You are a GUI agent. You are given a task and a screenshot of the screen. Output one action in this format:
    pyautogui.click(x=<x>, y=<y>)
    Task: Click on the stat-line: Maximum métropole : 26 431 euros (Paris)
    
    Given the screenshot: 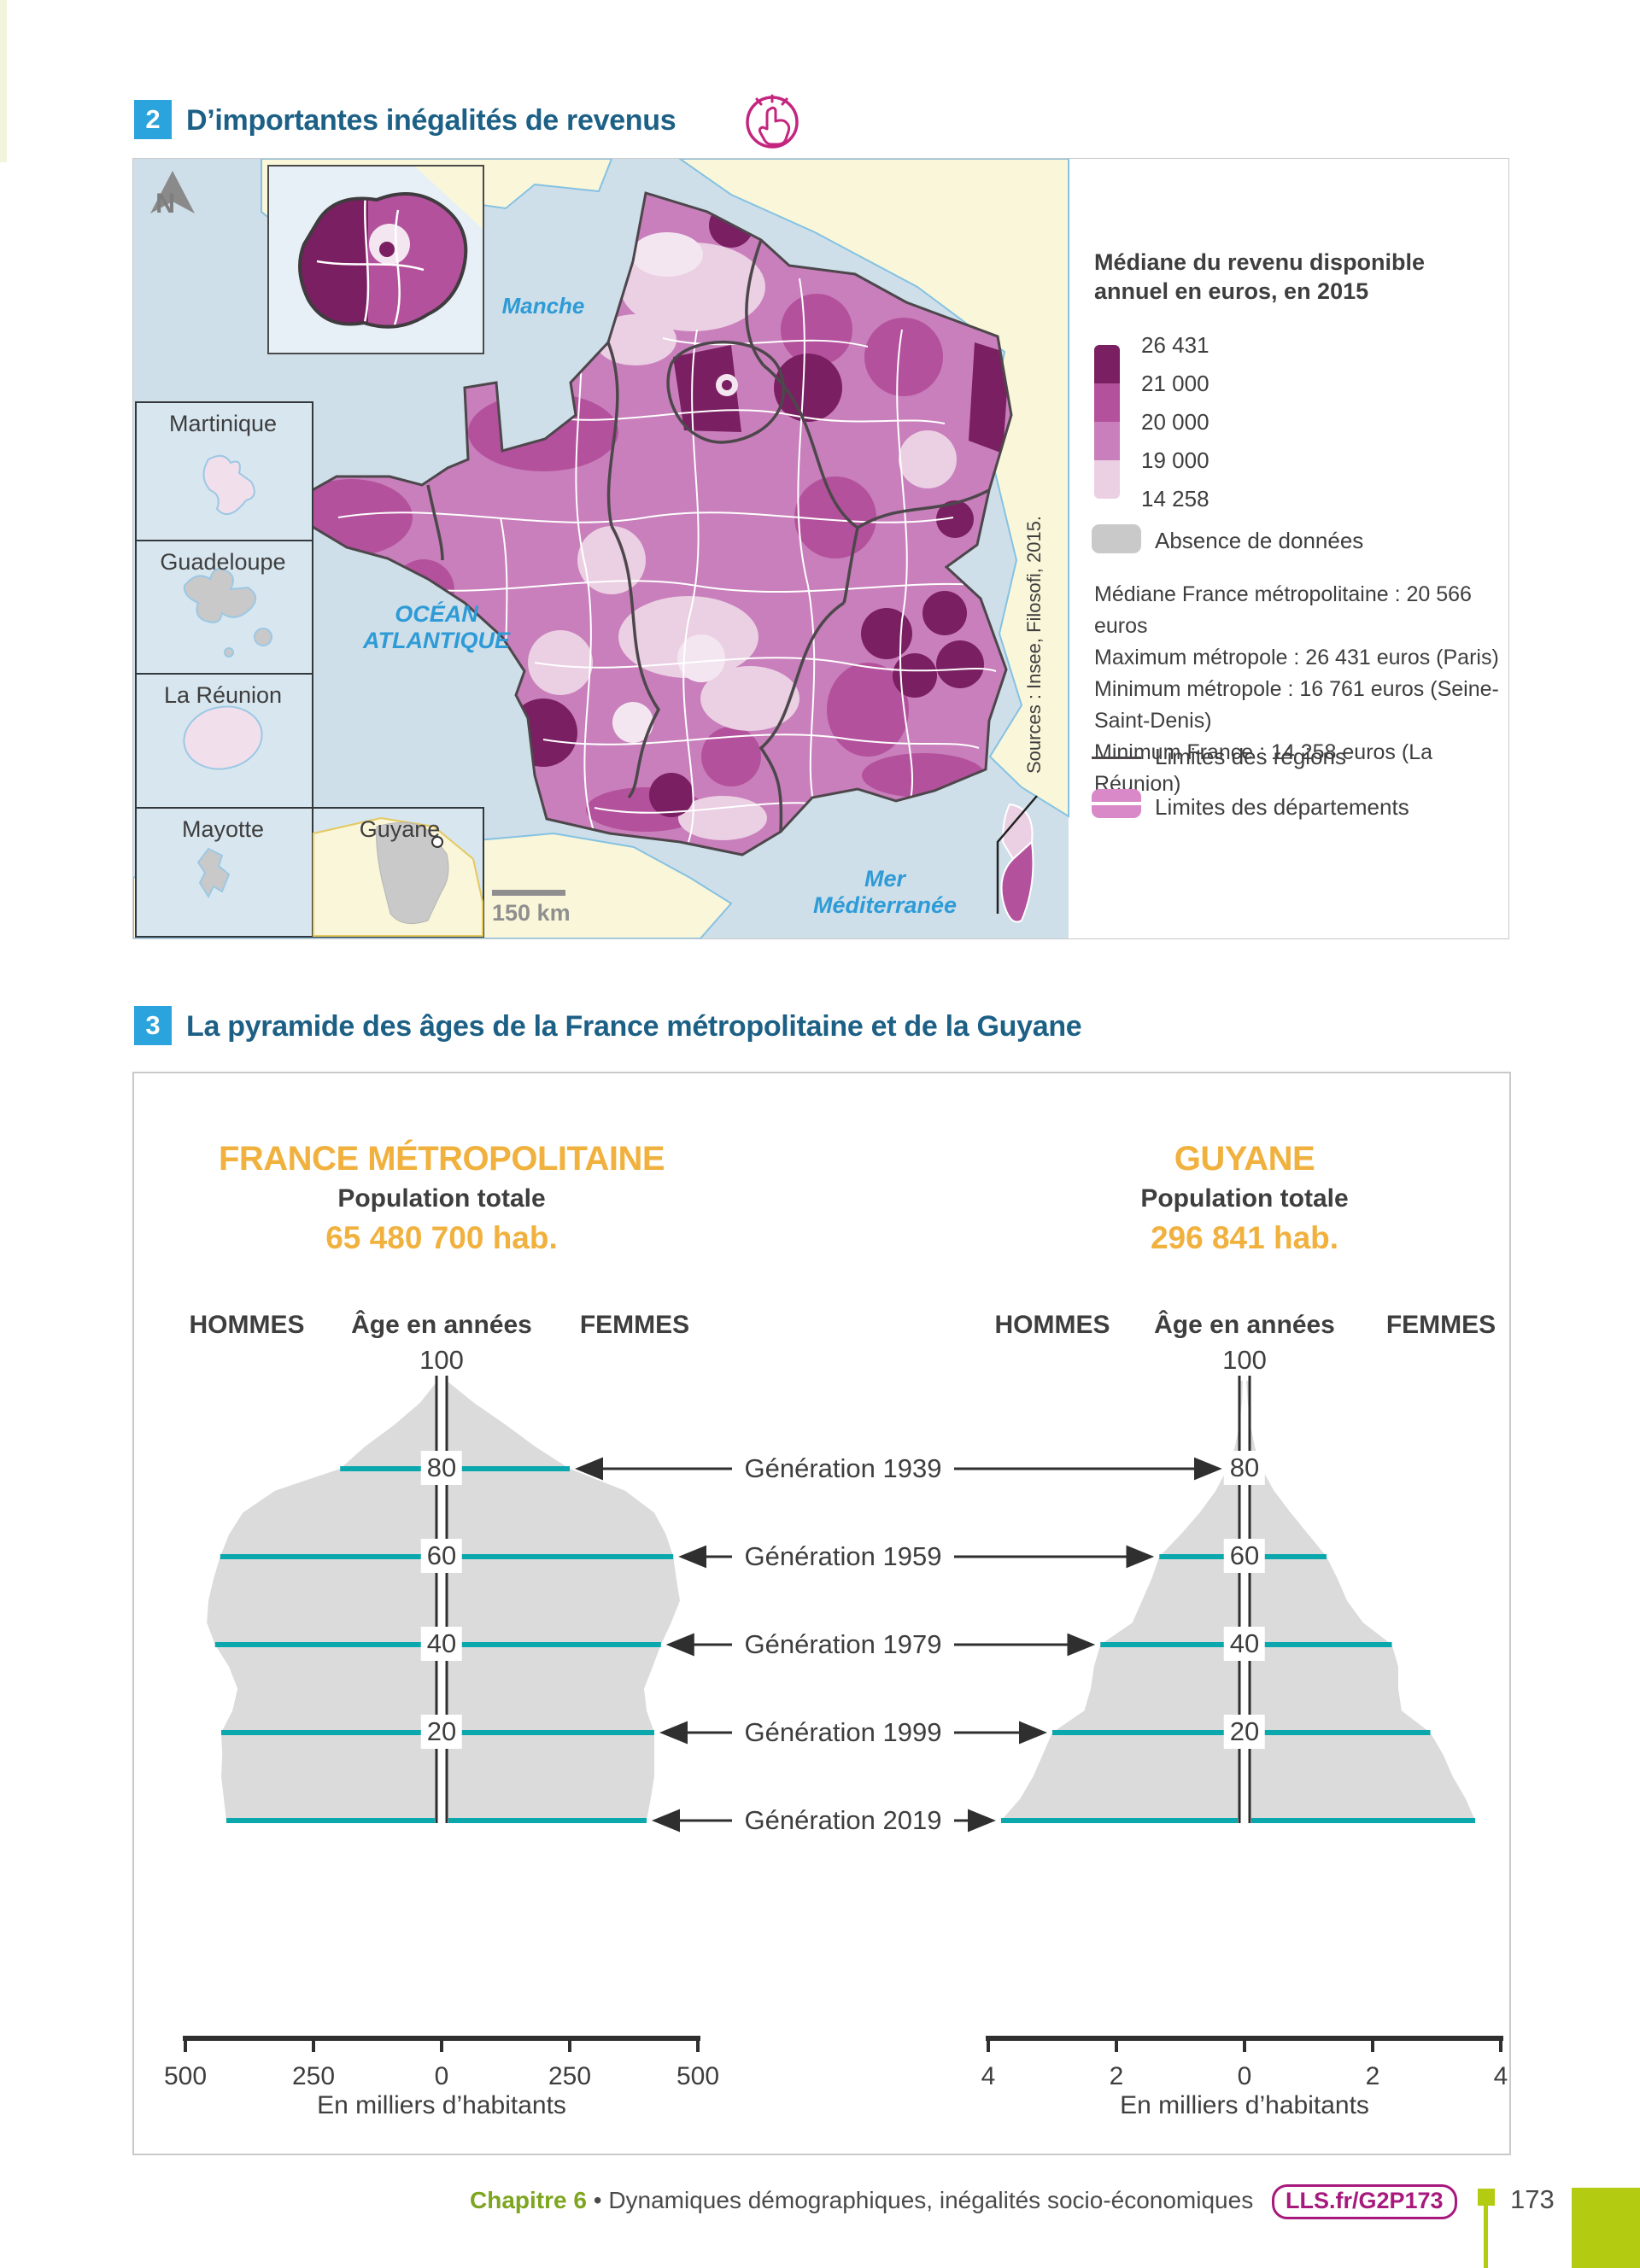 What is the action you would take?
    pyautogui.click(x=1296, y=657)
    